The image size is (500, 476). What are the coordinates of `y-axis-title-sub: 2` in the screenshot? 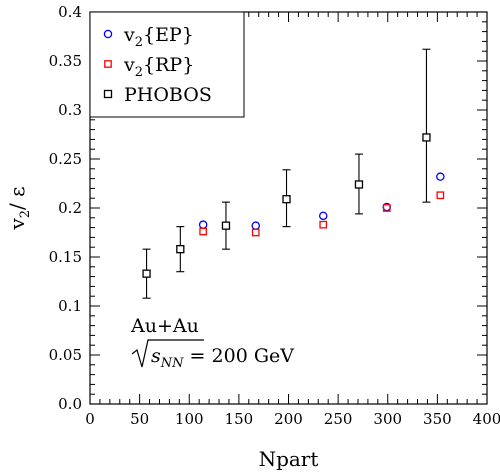 It's located at (25, 214).